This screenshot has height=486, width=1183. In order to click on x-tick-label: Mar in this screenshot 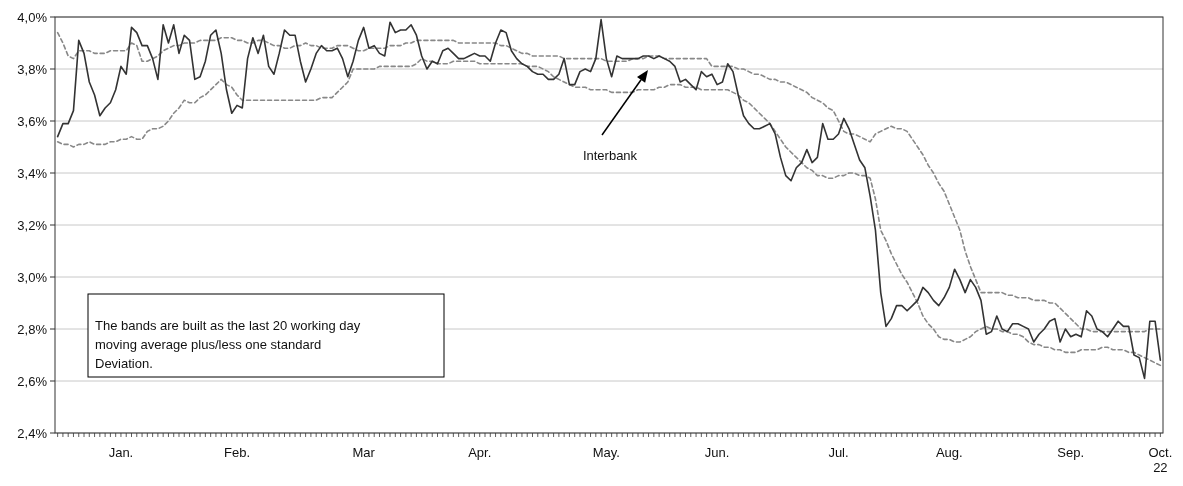, I will do `click(364, 452)`.